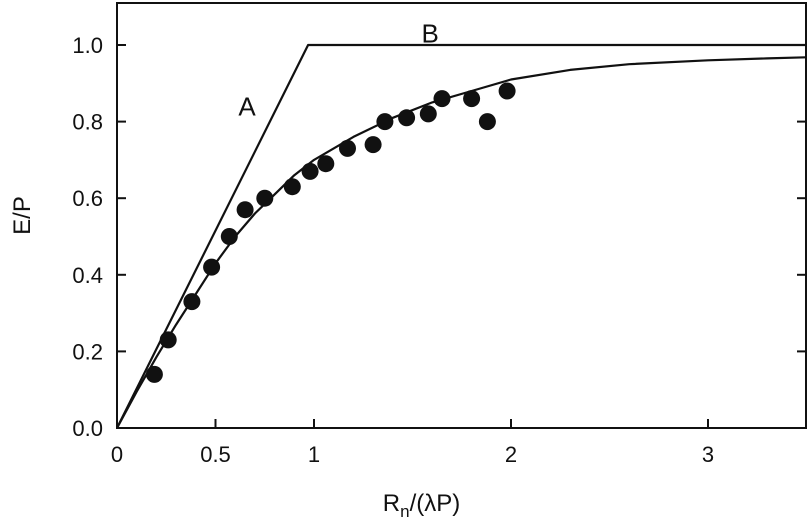 This screenshot has height=530, width=808. I want to click on y-tick-label: 1.0, so click(87, 45).